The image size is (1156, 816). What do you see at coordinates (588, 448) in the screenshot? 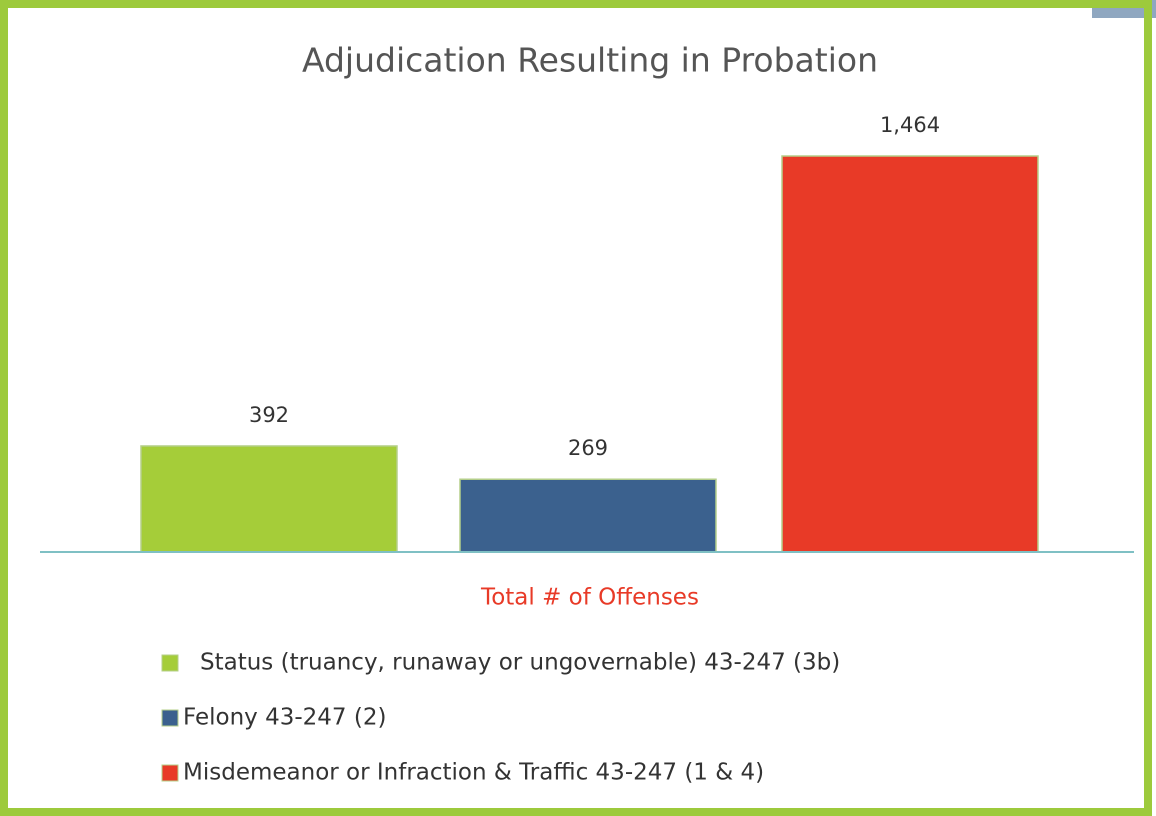
I see `data-label: 269` at bounding box center [588, 448].